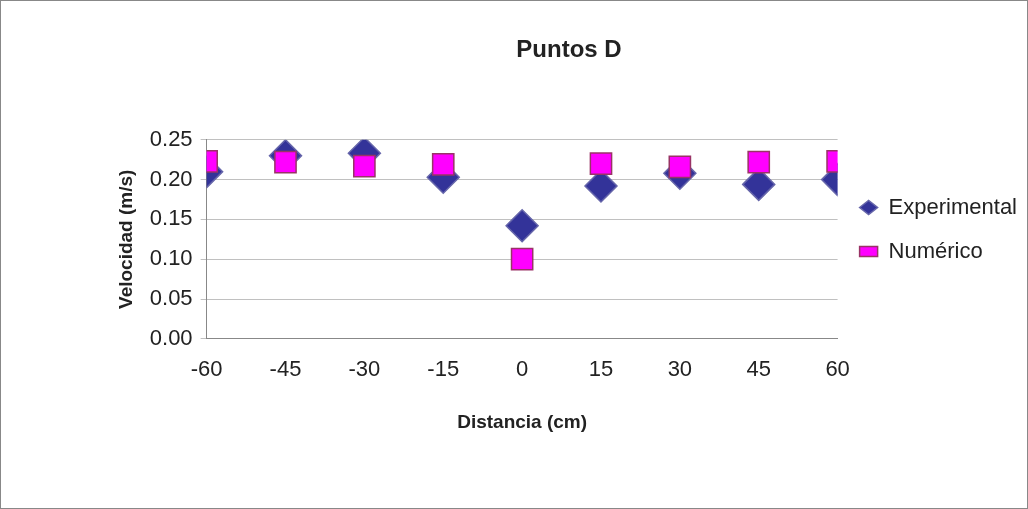  I want to click on chart-title: Puntos D, so click(569, 49).